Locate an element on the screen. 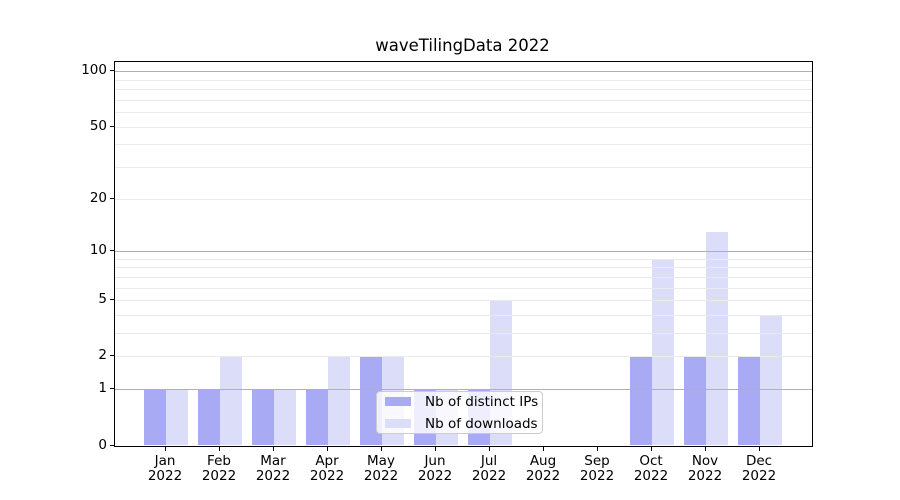  y-tick-label-1: 1 is located at coordinates (102, 388).